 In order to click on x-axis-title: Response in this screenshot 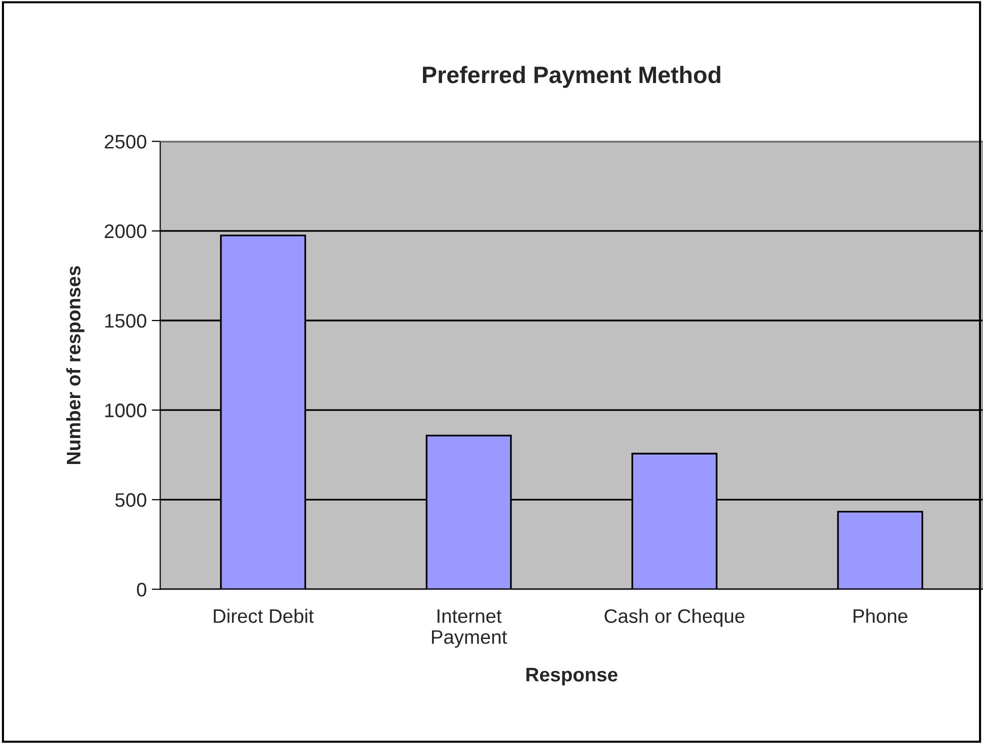, I will do `click(572, 677)`.